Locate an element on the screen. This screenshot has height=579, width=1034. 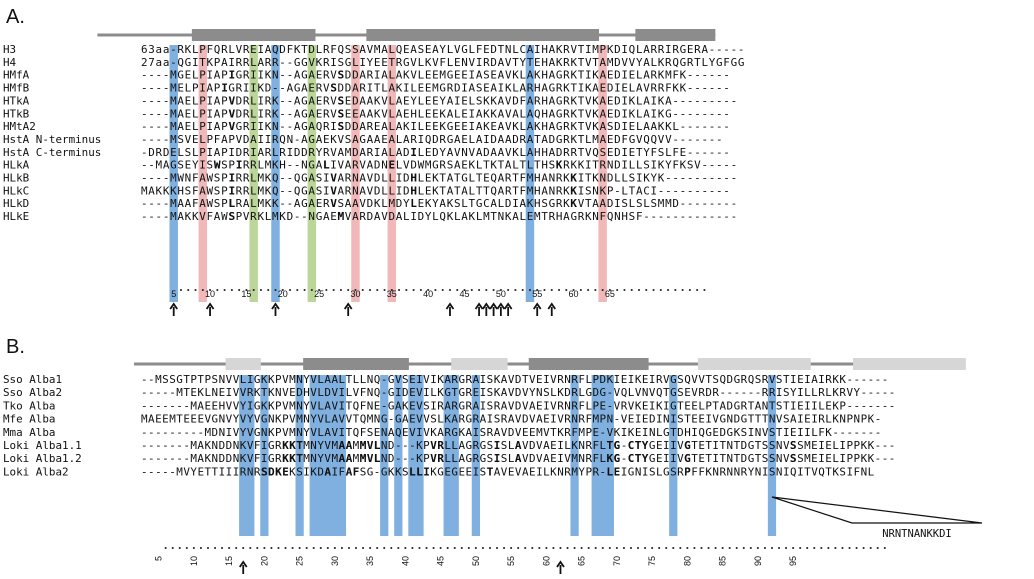
conserved-residue: G is located at coordinates (687, 458).